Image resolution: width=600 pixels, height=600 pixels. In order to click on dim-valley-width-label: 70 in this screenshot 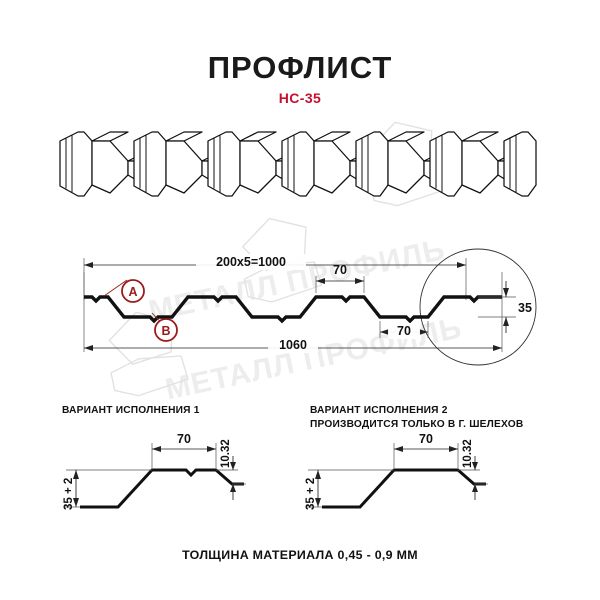, I will do `click(404, 331)`.